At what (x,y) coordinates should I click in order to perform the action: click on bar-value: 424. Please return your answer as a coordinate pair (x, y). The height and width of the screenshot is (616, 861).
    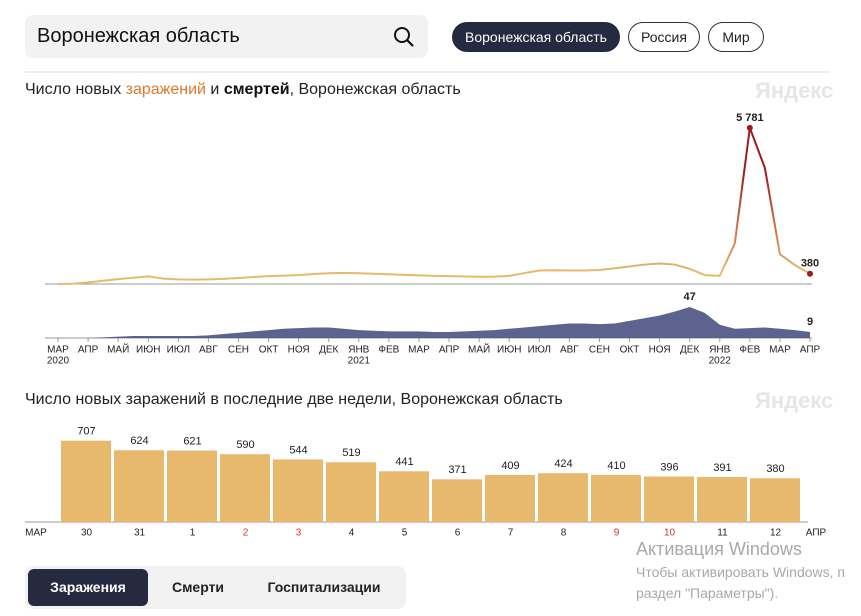
    Looking at the image, I should click on (563, 464).